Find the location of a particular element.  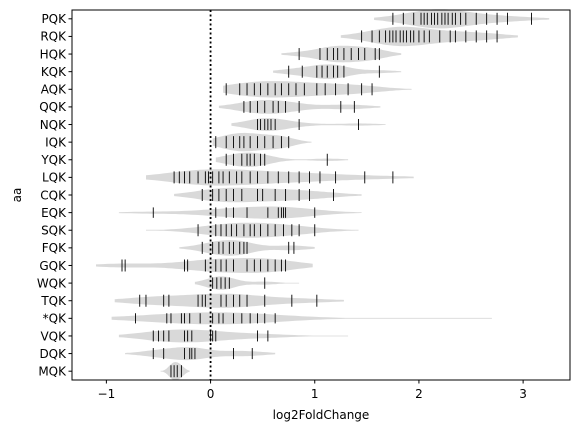

y-tick-label: NQK is located at coordinates (53, 125).